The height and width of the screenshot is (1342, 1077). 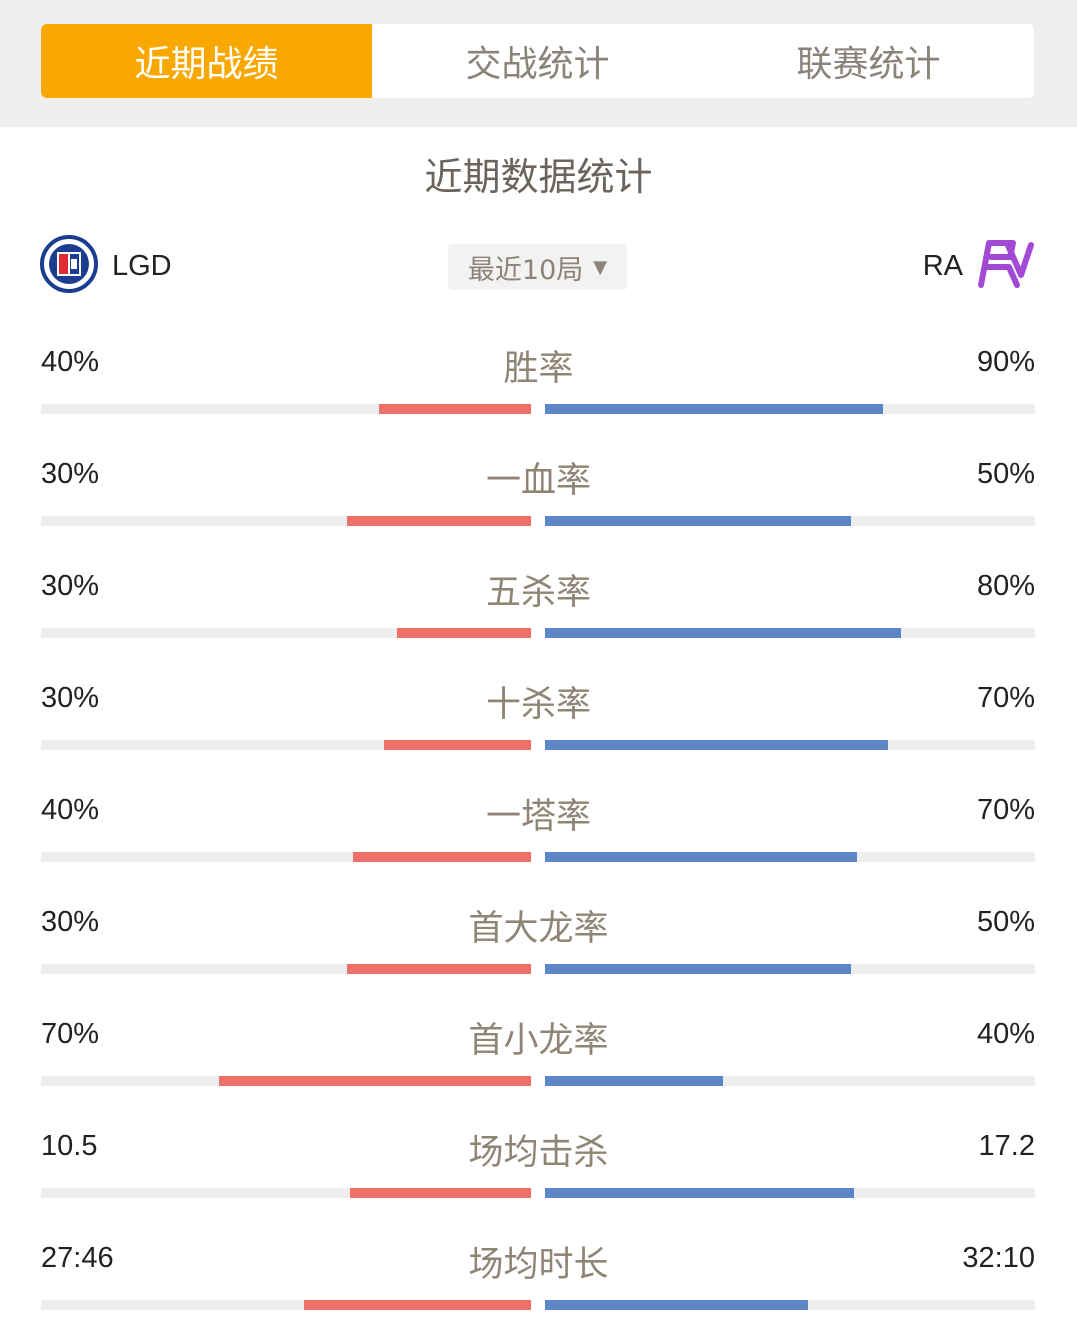 What do you see at coordinates (1005, 586) in the screenshot?
I see `right-value: 80%` at bounding box center [1005, 586].